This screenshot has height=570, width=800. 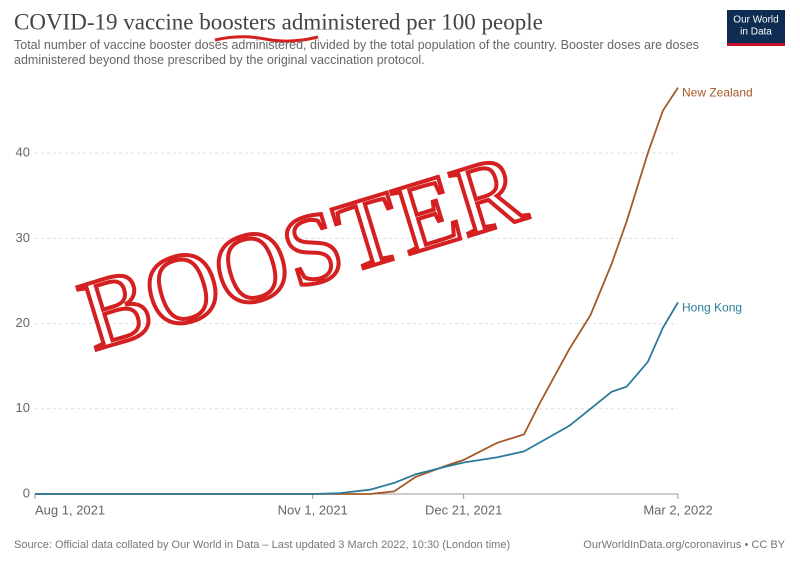 I want to click on credit: OurWorldInData.org/coronavirus • CC BY, so click(x=684, y=545).